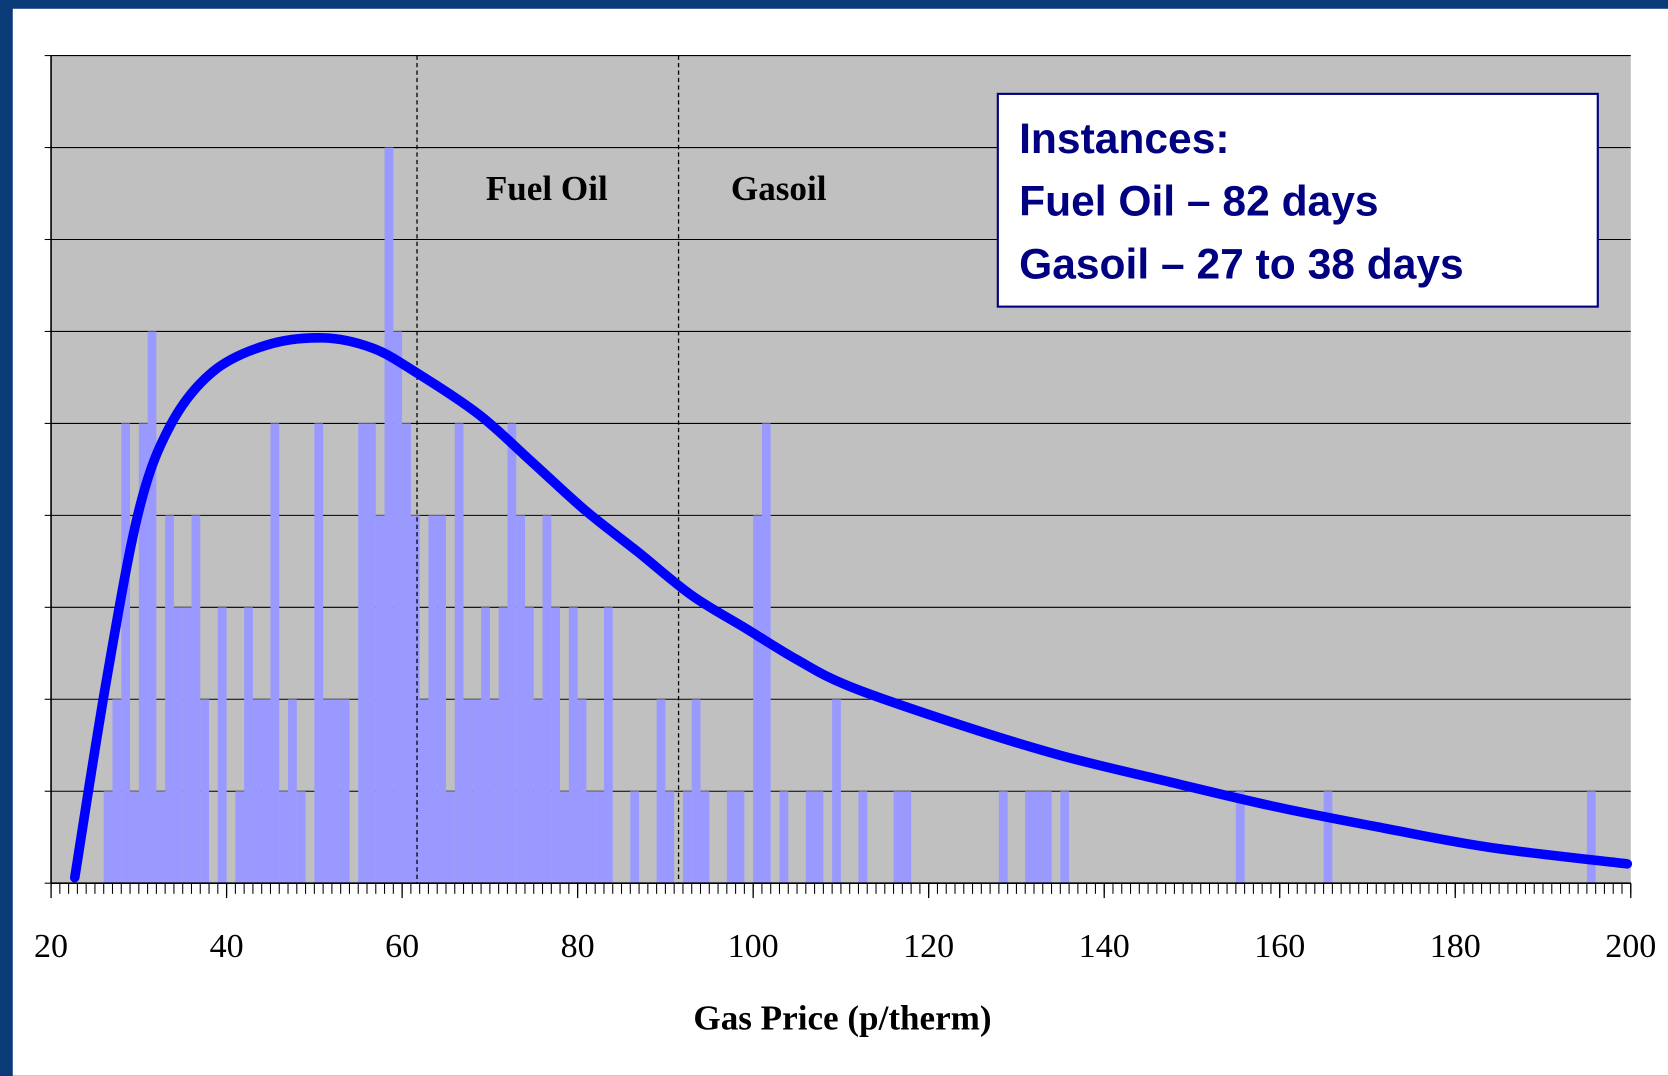  I want to click on x-tick-label: 120, so click(928, 946).